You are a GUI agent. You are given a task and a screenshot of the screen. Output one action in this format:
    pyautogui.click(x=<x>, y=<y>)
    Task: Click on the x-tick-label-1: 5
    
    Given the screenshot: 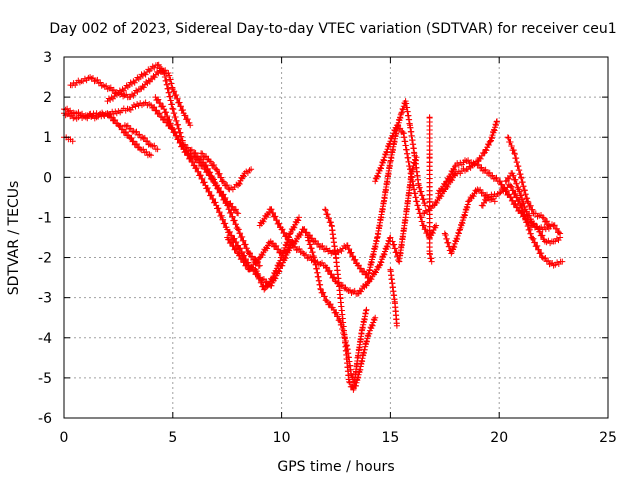 What is the action you would take?
    pyautogui.click(x=172, y=438)
    